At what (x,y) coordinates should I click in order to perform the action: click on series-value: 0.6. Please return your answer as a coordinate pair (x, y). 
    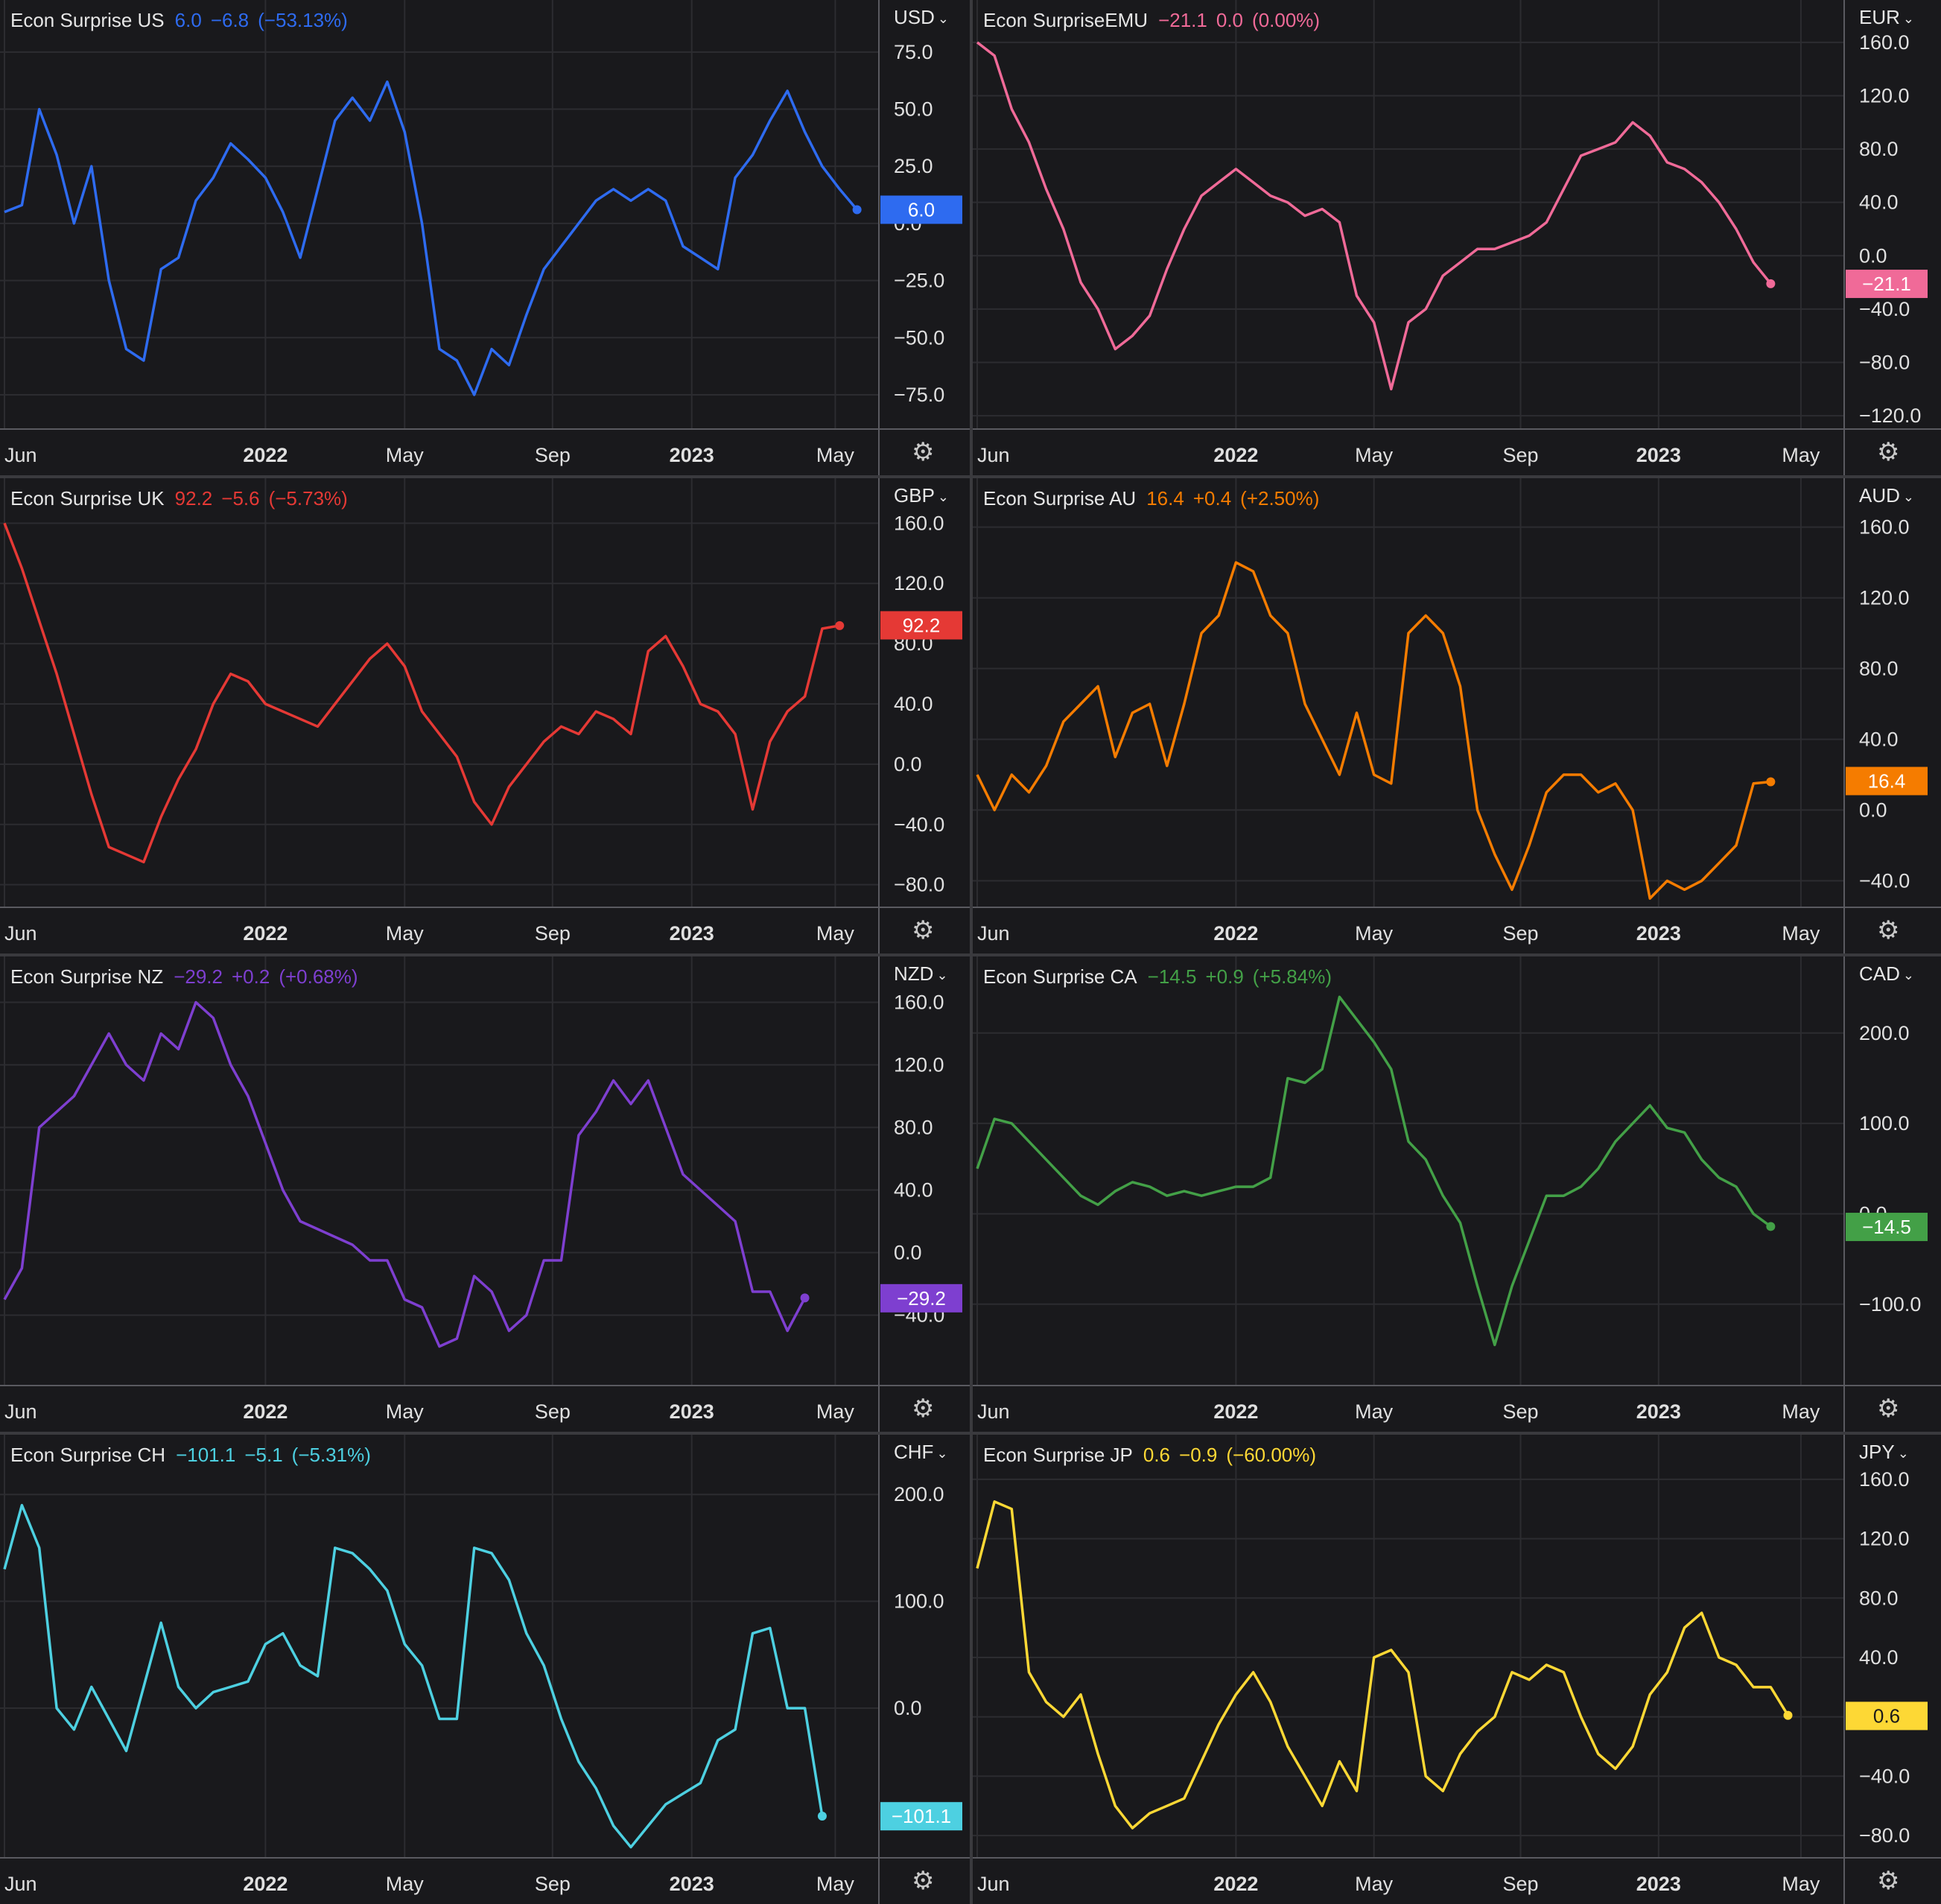
    Looking at the image, I should click on (1157, 1455).